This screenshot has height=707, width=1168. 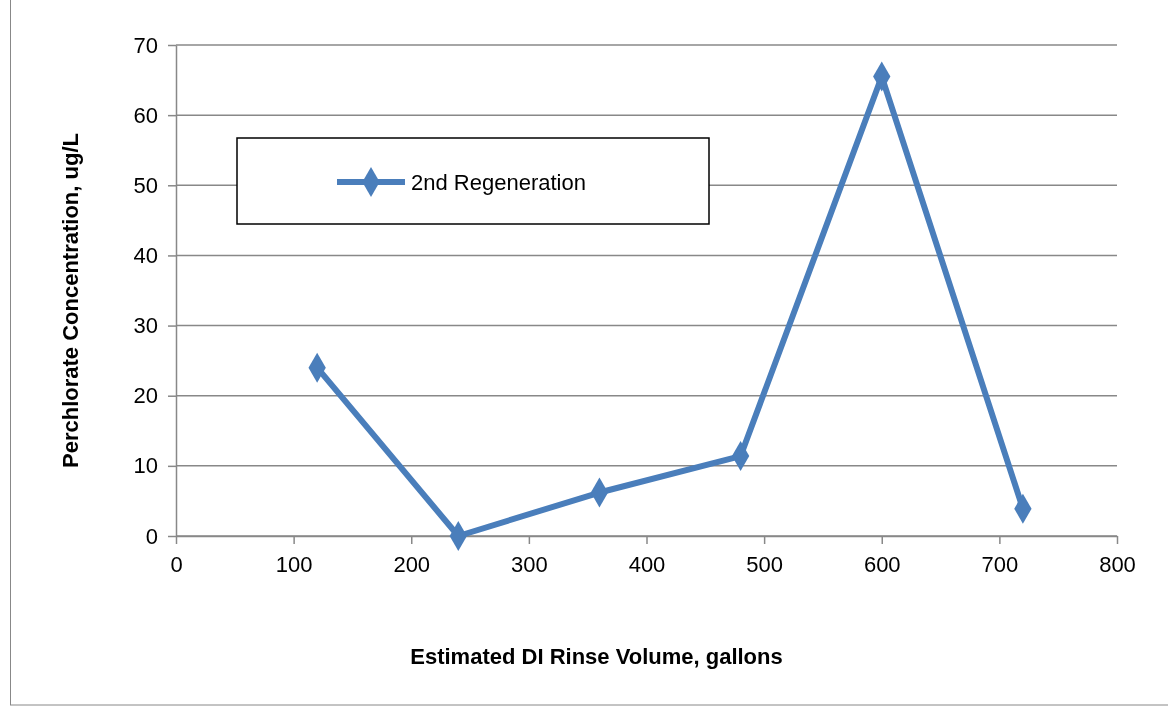 I want to click on x-tick-label: 300, so click(x=529, y=564).